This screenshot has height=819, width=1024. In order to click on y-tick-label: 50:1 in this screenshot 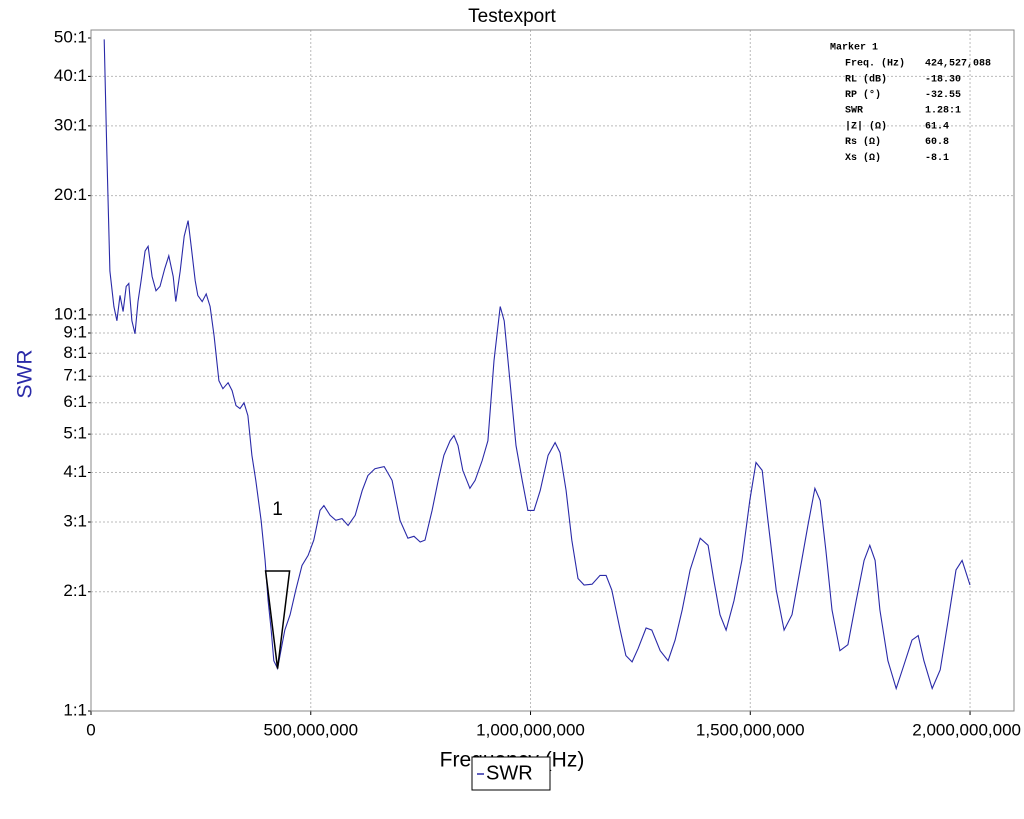, I will do `click(70, 36)`.